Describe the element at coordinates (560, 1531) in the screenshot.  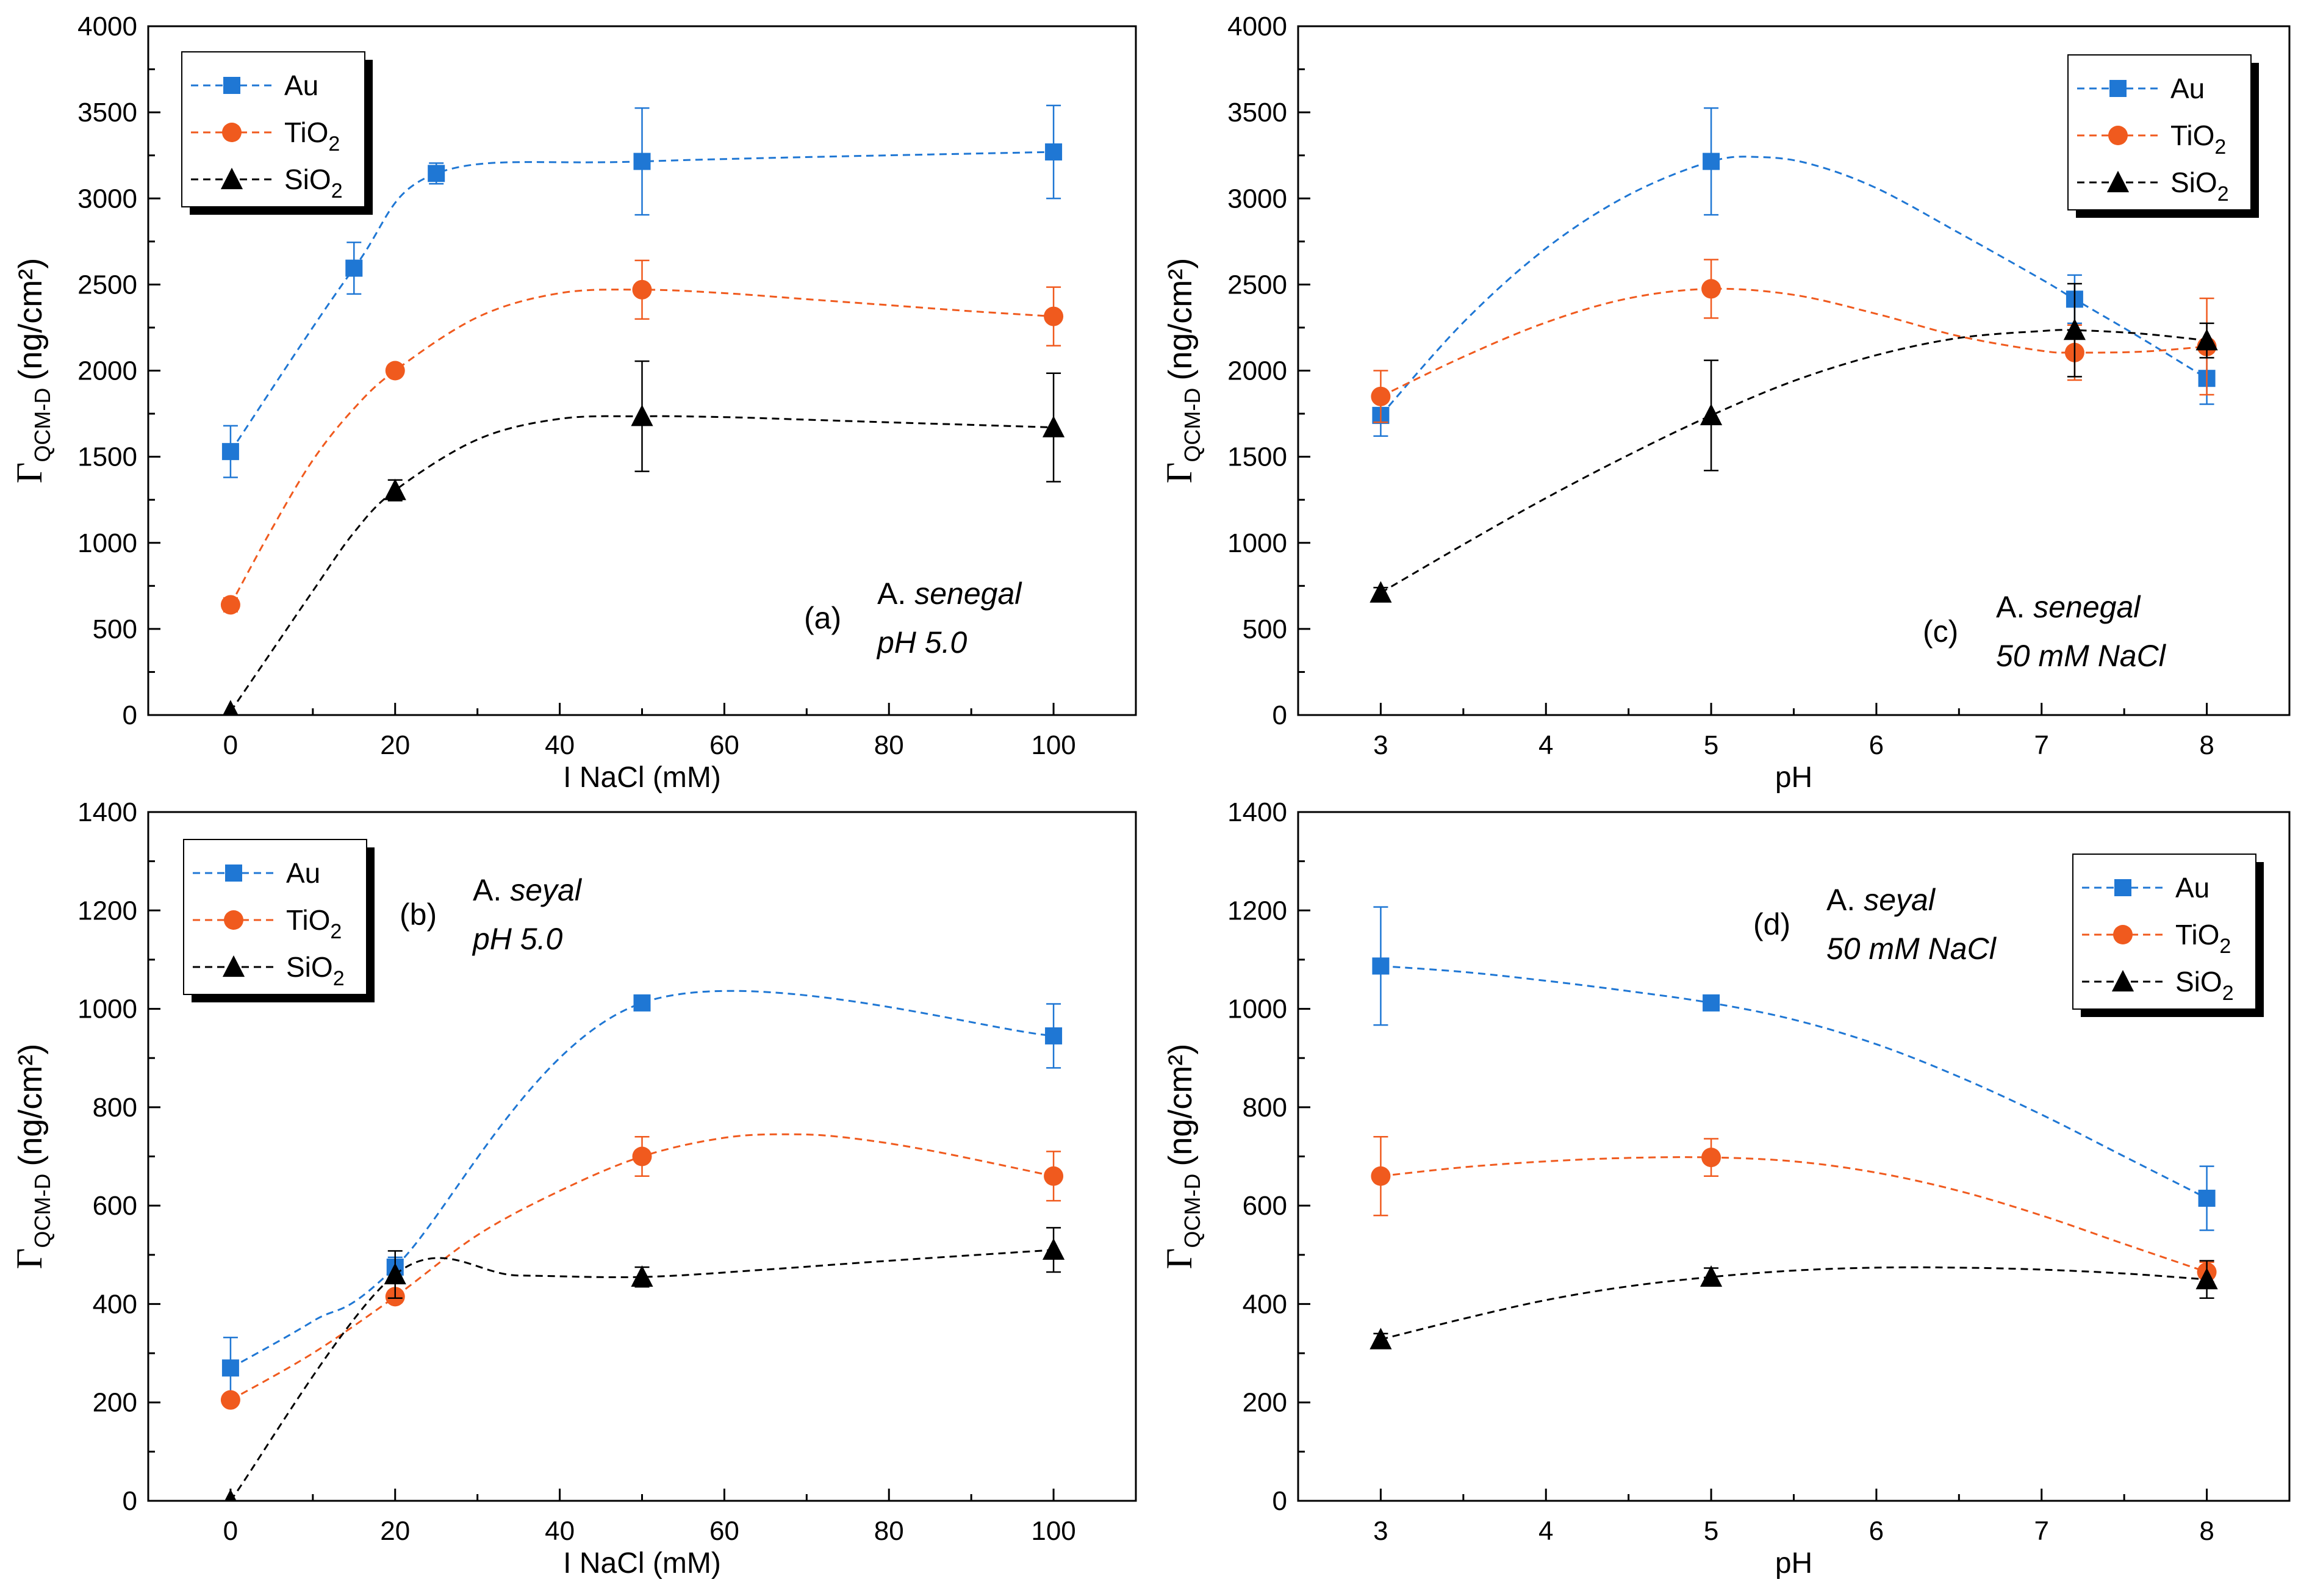
I see `x-tick-label: 40` at that location.